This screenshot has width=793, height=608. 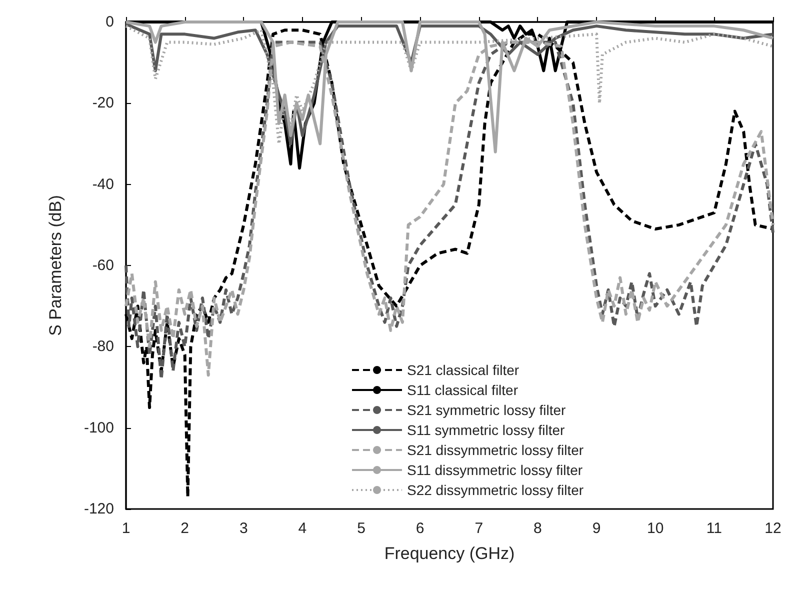 What do you see at coordinates (486, 410) in the screenshot?
I see `legend-label: S21 symmetric lossy filter` at bounding box center [486, 410].